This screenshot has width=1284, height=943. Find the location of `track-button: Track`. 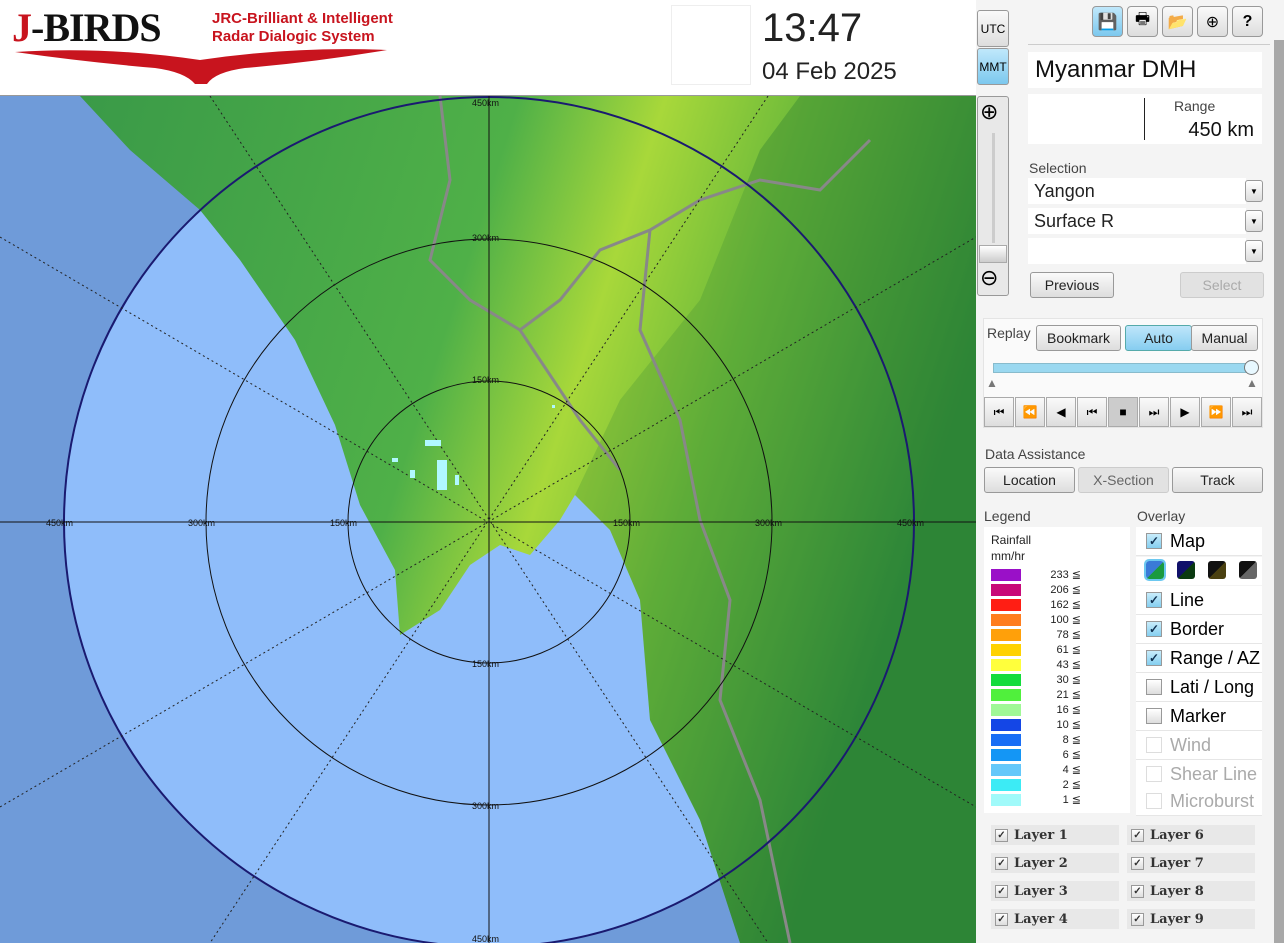

track-button: Track is located at coordinates (1217, 480).